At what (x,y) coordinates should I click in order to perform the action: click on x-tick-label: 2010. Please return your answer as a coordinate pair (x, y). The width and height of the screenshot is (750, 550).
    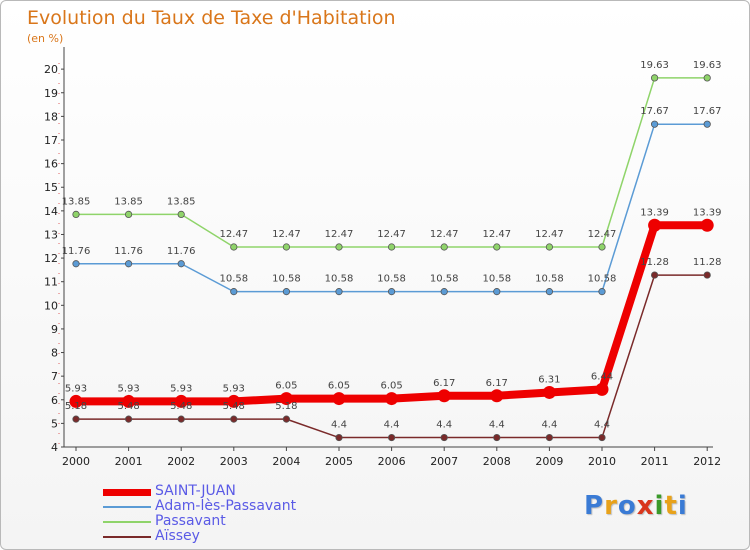
    Looking at the image, I should click on (602, 461).